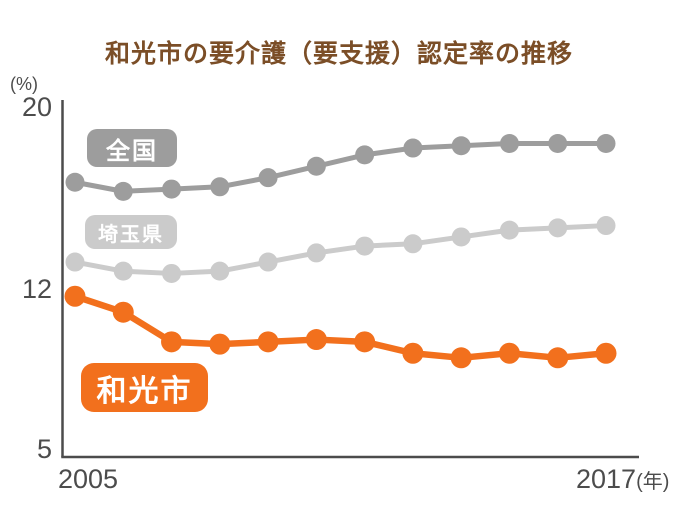 The height and width of the screenshot is (508, 678). I want to click on x-axis-year-unit: (年), so click(653, 482).